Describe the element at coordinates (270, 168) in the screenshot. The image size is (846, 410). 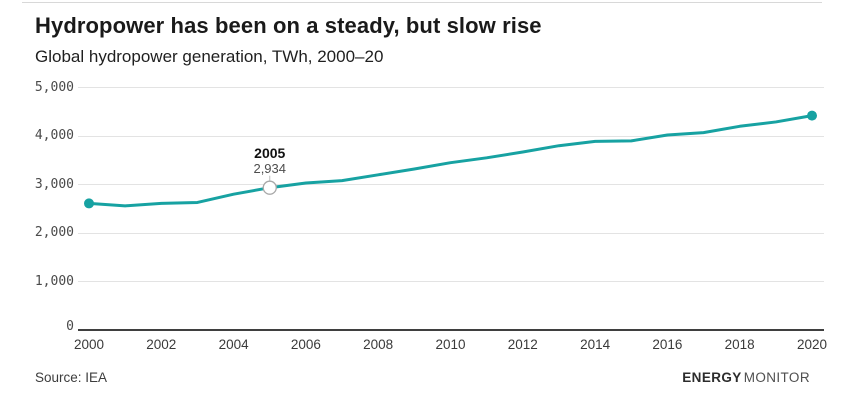
I see `annotation-value-label: 2,934` at that location.